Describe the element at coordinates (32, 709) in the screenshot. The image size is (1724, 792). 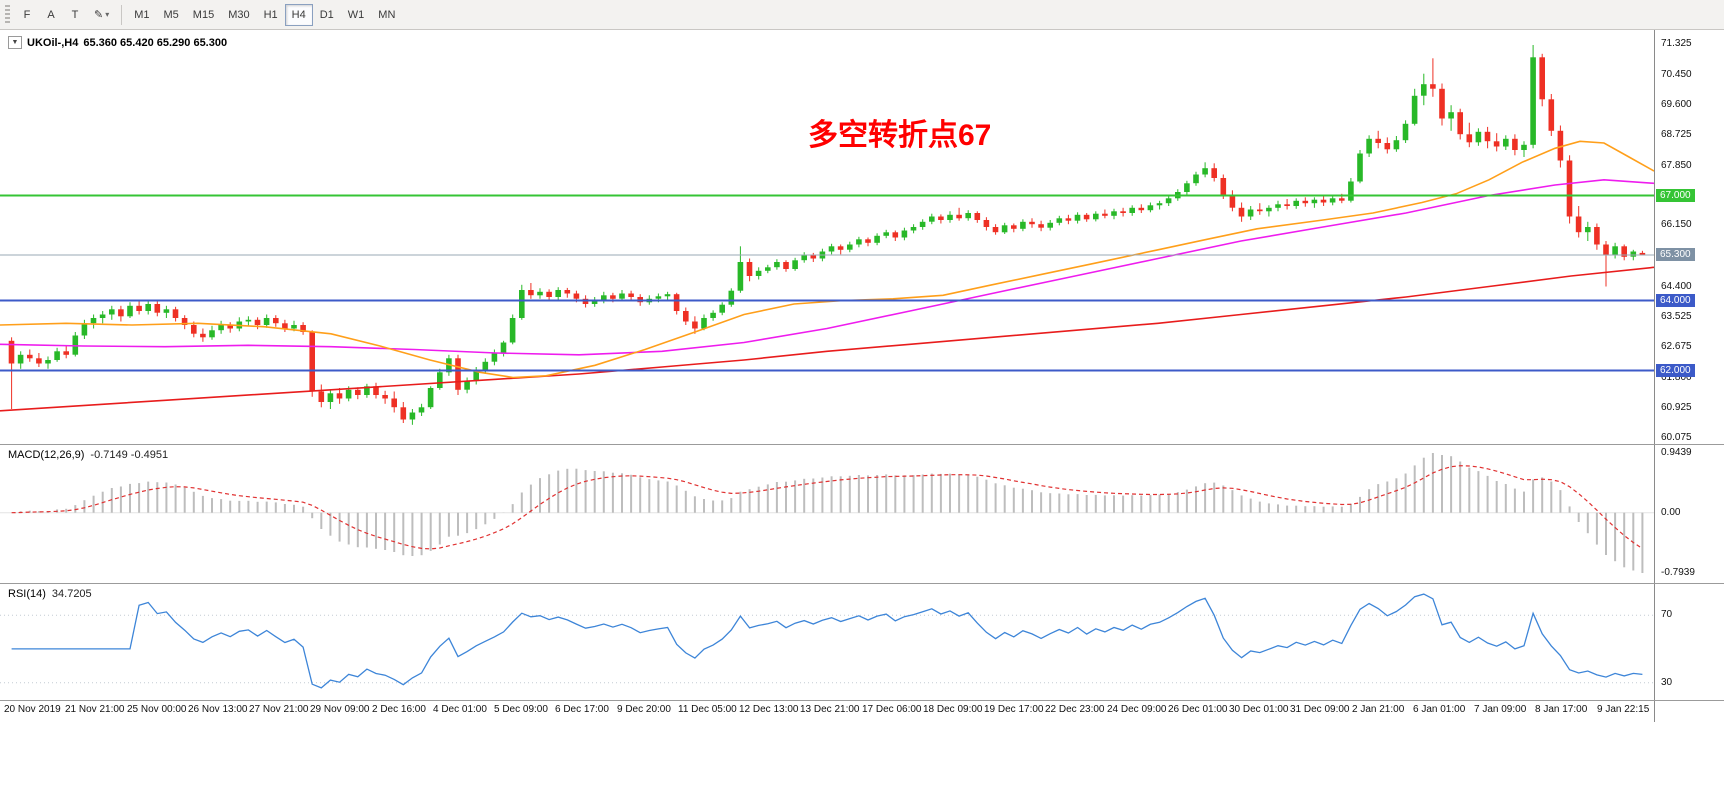
I see `date-axis-label: 20 Nov 2019` at that location.